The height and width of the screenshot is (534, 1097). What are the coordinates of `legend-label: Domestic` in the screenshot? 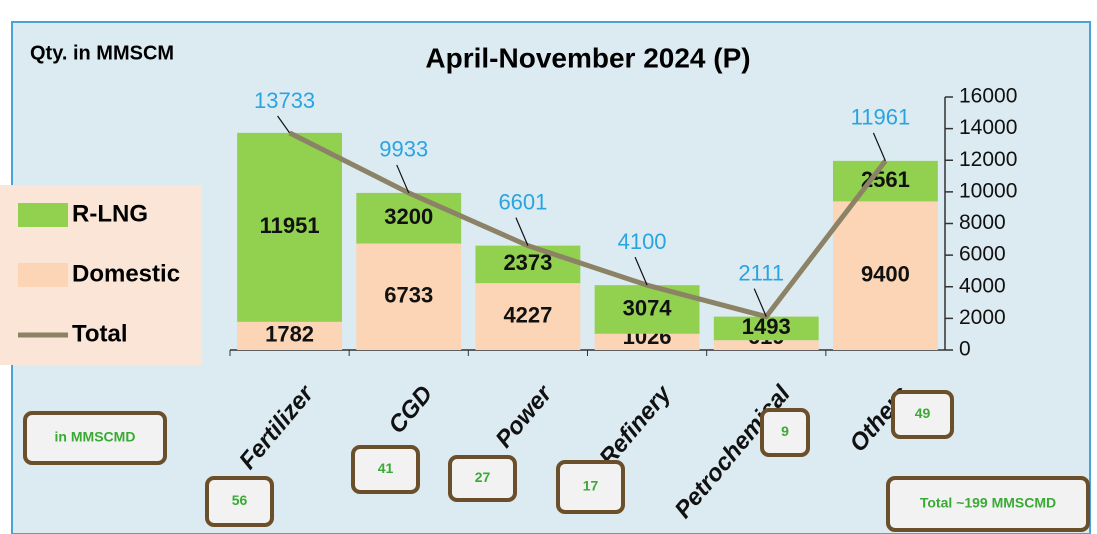 It's located at (126, 273).